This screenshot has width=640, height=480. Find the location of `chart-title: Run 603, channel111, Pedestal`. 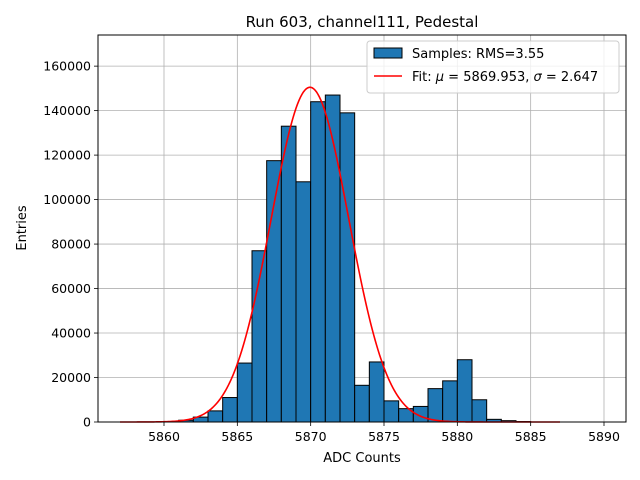

chart-title: Run 603, channel111, Pedestal is located at coordinates (362, 22).